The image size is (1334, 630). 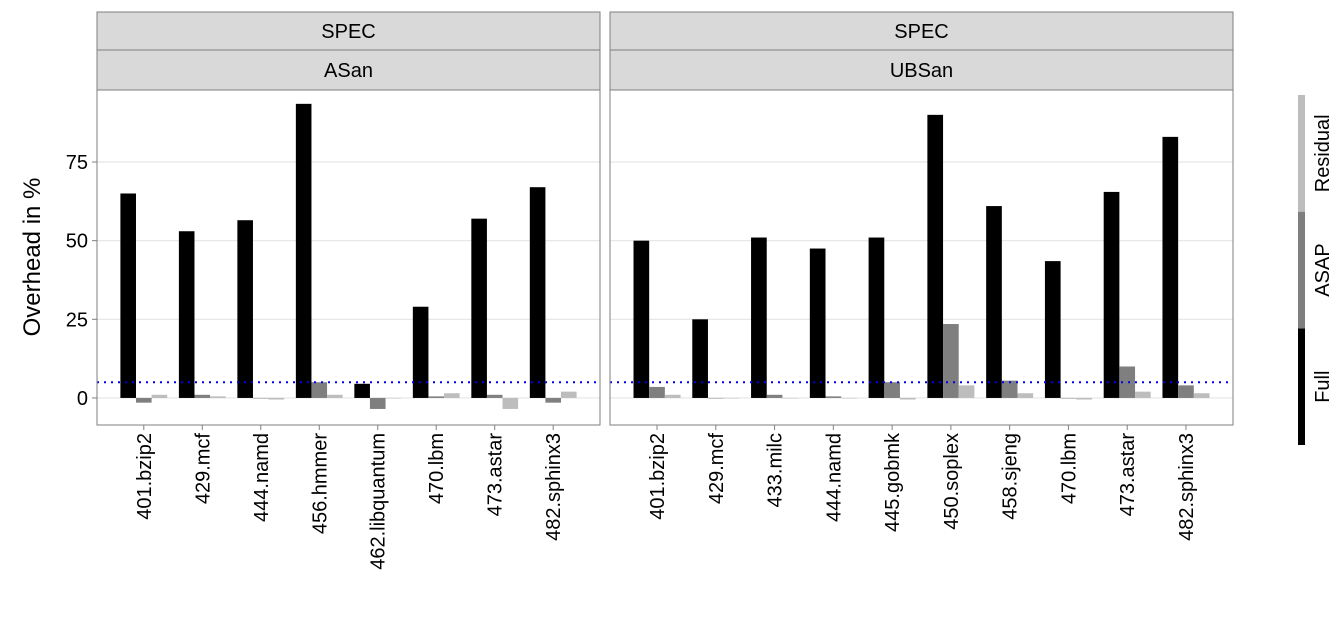 I want to click on strip-top, so click(x=348, y=31).